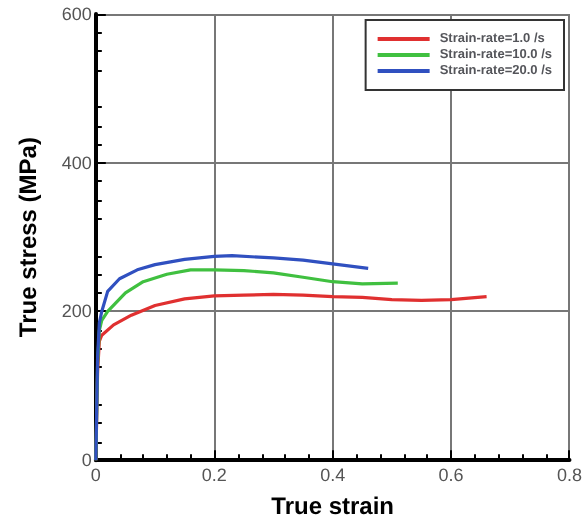  I want to click on y-axis-title: True stress (MPa), so click(28, 237).